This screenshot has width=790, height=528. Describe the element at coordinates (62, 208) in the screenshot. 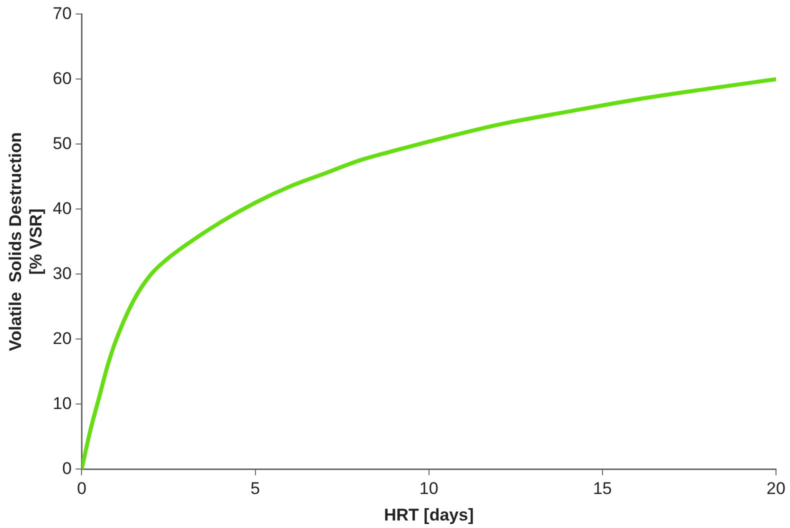

I see `y-tick-label: 40` at that location.